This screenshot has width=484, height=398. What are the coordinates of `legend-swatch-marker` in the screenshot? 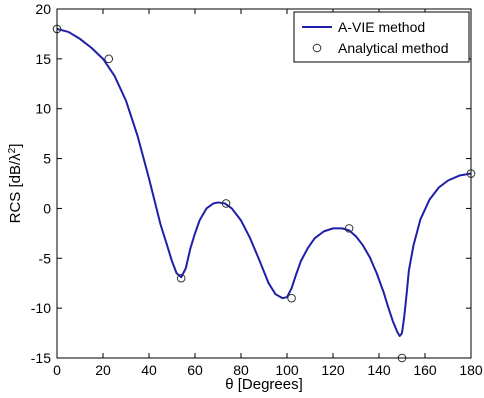 It's located at (317, 48).